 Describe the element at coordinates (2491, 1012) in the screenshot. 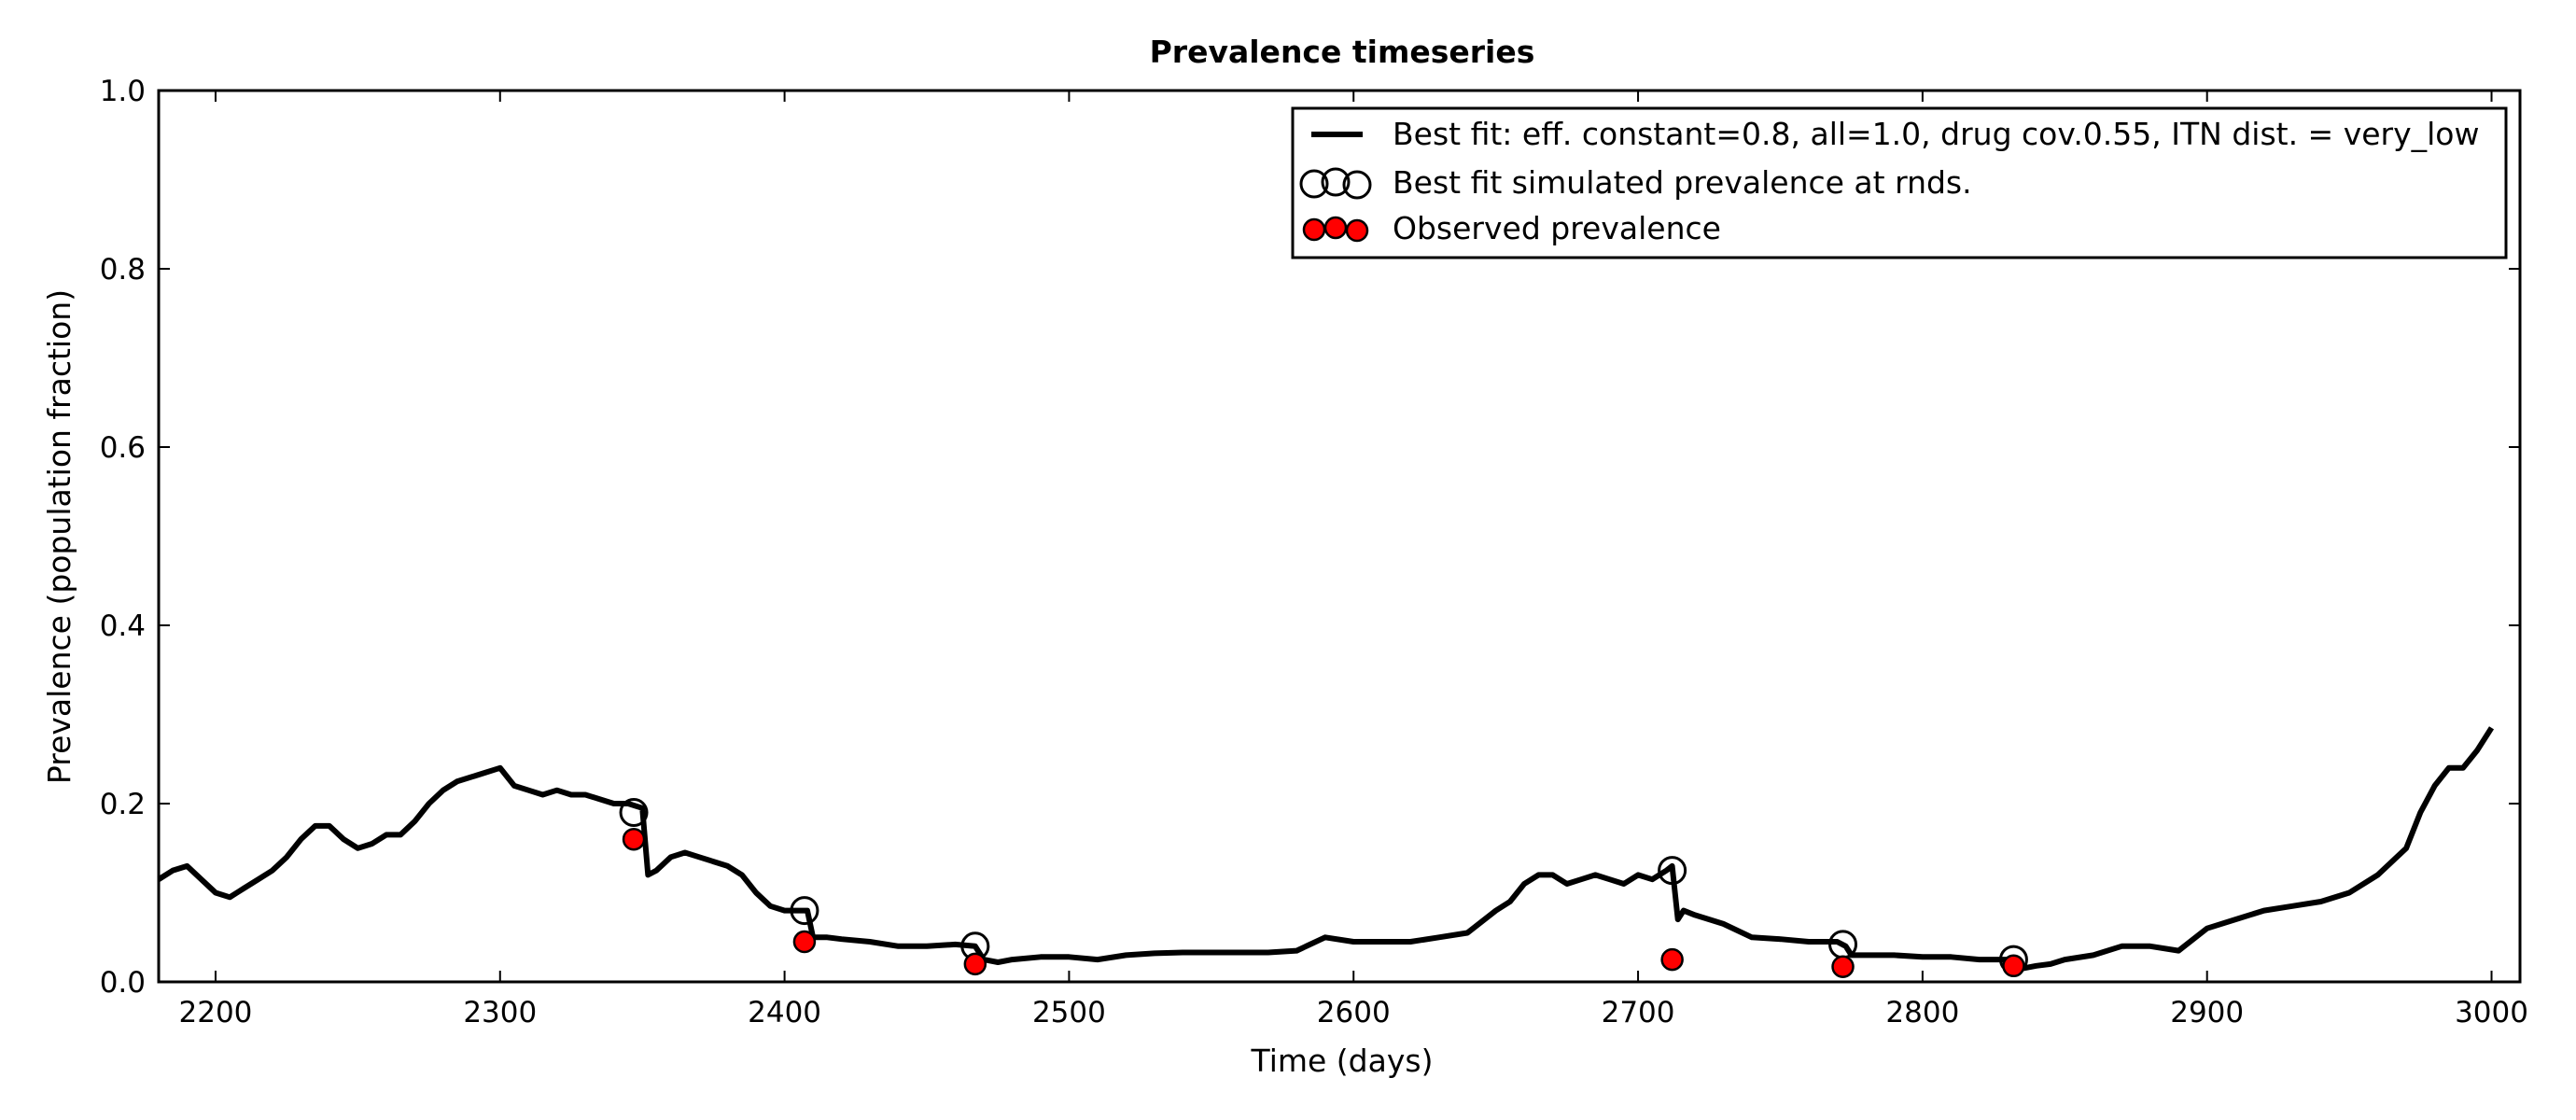

I see `x-tick-label: 3000` at that location.